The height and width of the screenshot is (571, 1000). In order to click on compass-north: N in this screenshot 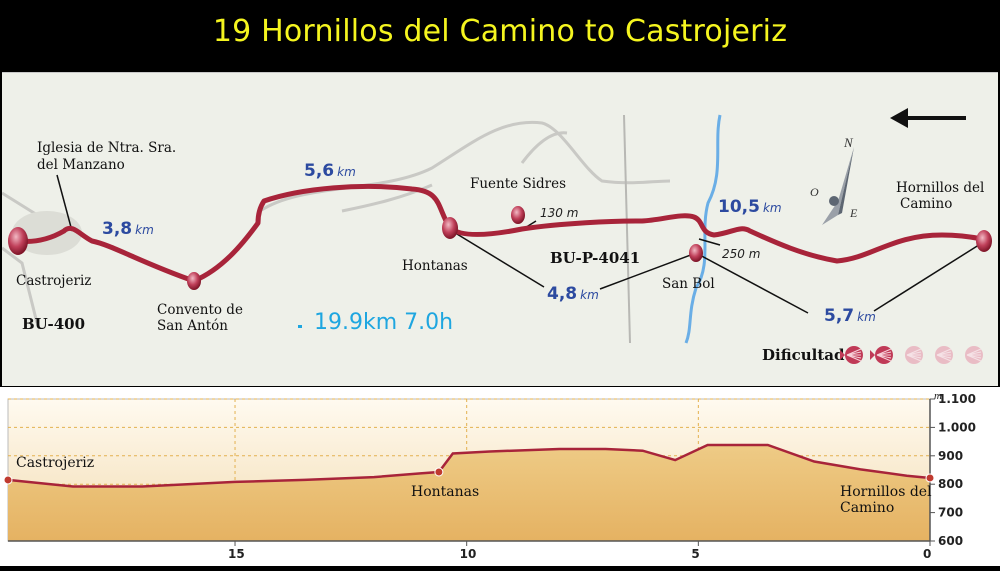, I will do `click(848, 142)`.